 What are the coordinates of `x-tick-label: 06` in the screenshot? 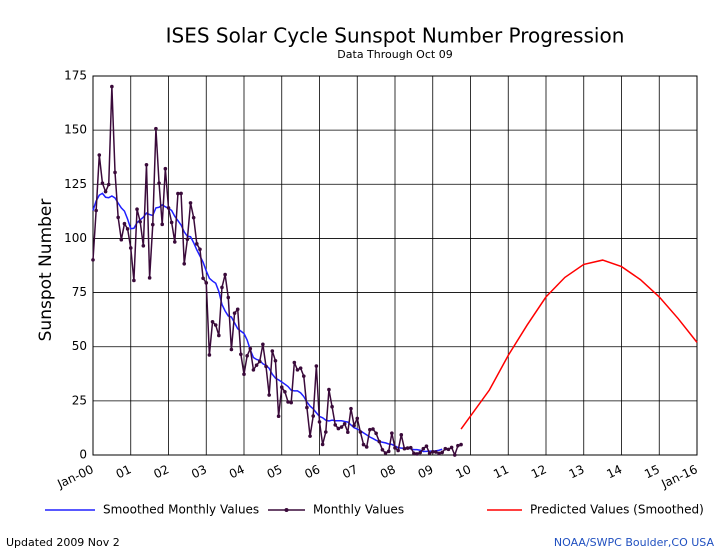 It's located at (312, 471).